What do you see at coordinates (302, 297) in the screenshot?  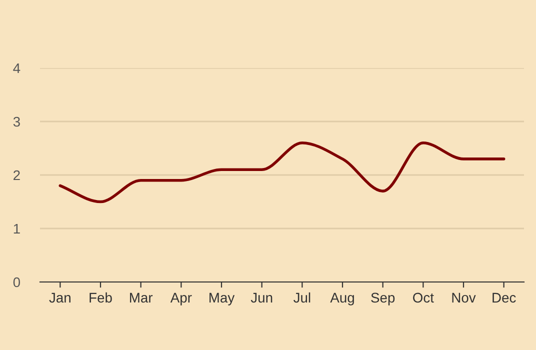 I see `x-tick-label: Jul` at bounding box center [302, 297].